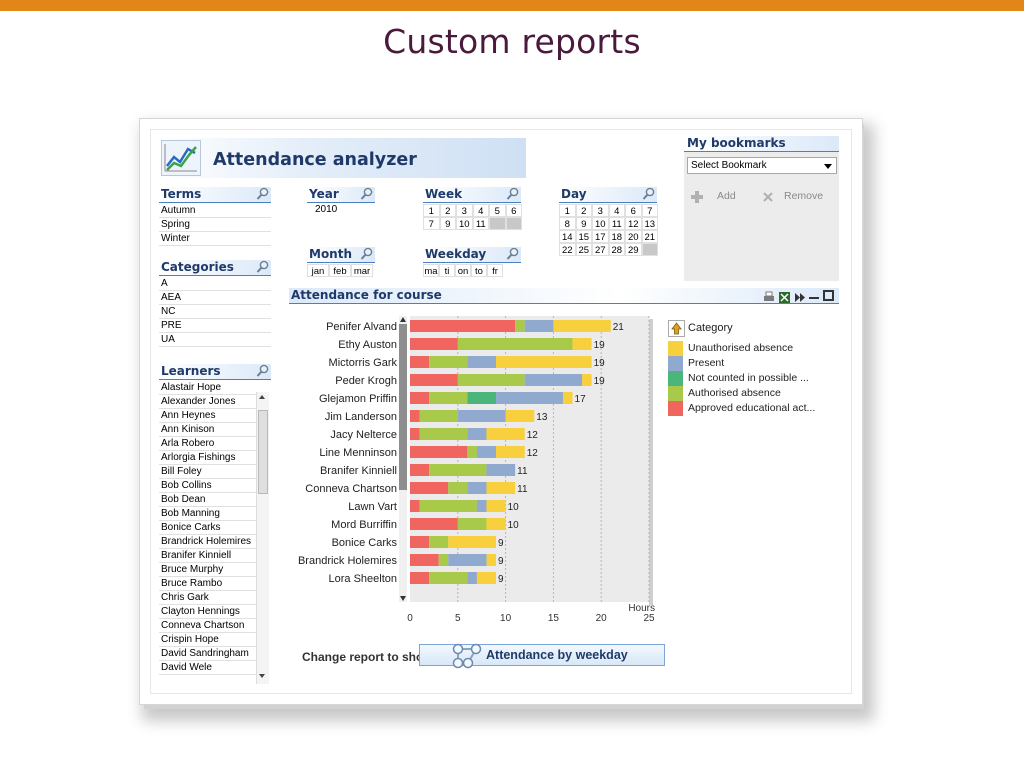 This screenshot has width=1024, height=768. Describe the element at coordinates (616, 210) in the screenshot. I see `day-cell: 4` at that location.